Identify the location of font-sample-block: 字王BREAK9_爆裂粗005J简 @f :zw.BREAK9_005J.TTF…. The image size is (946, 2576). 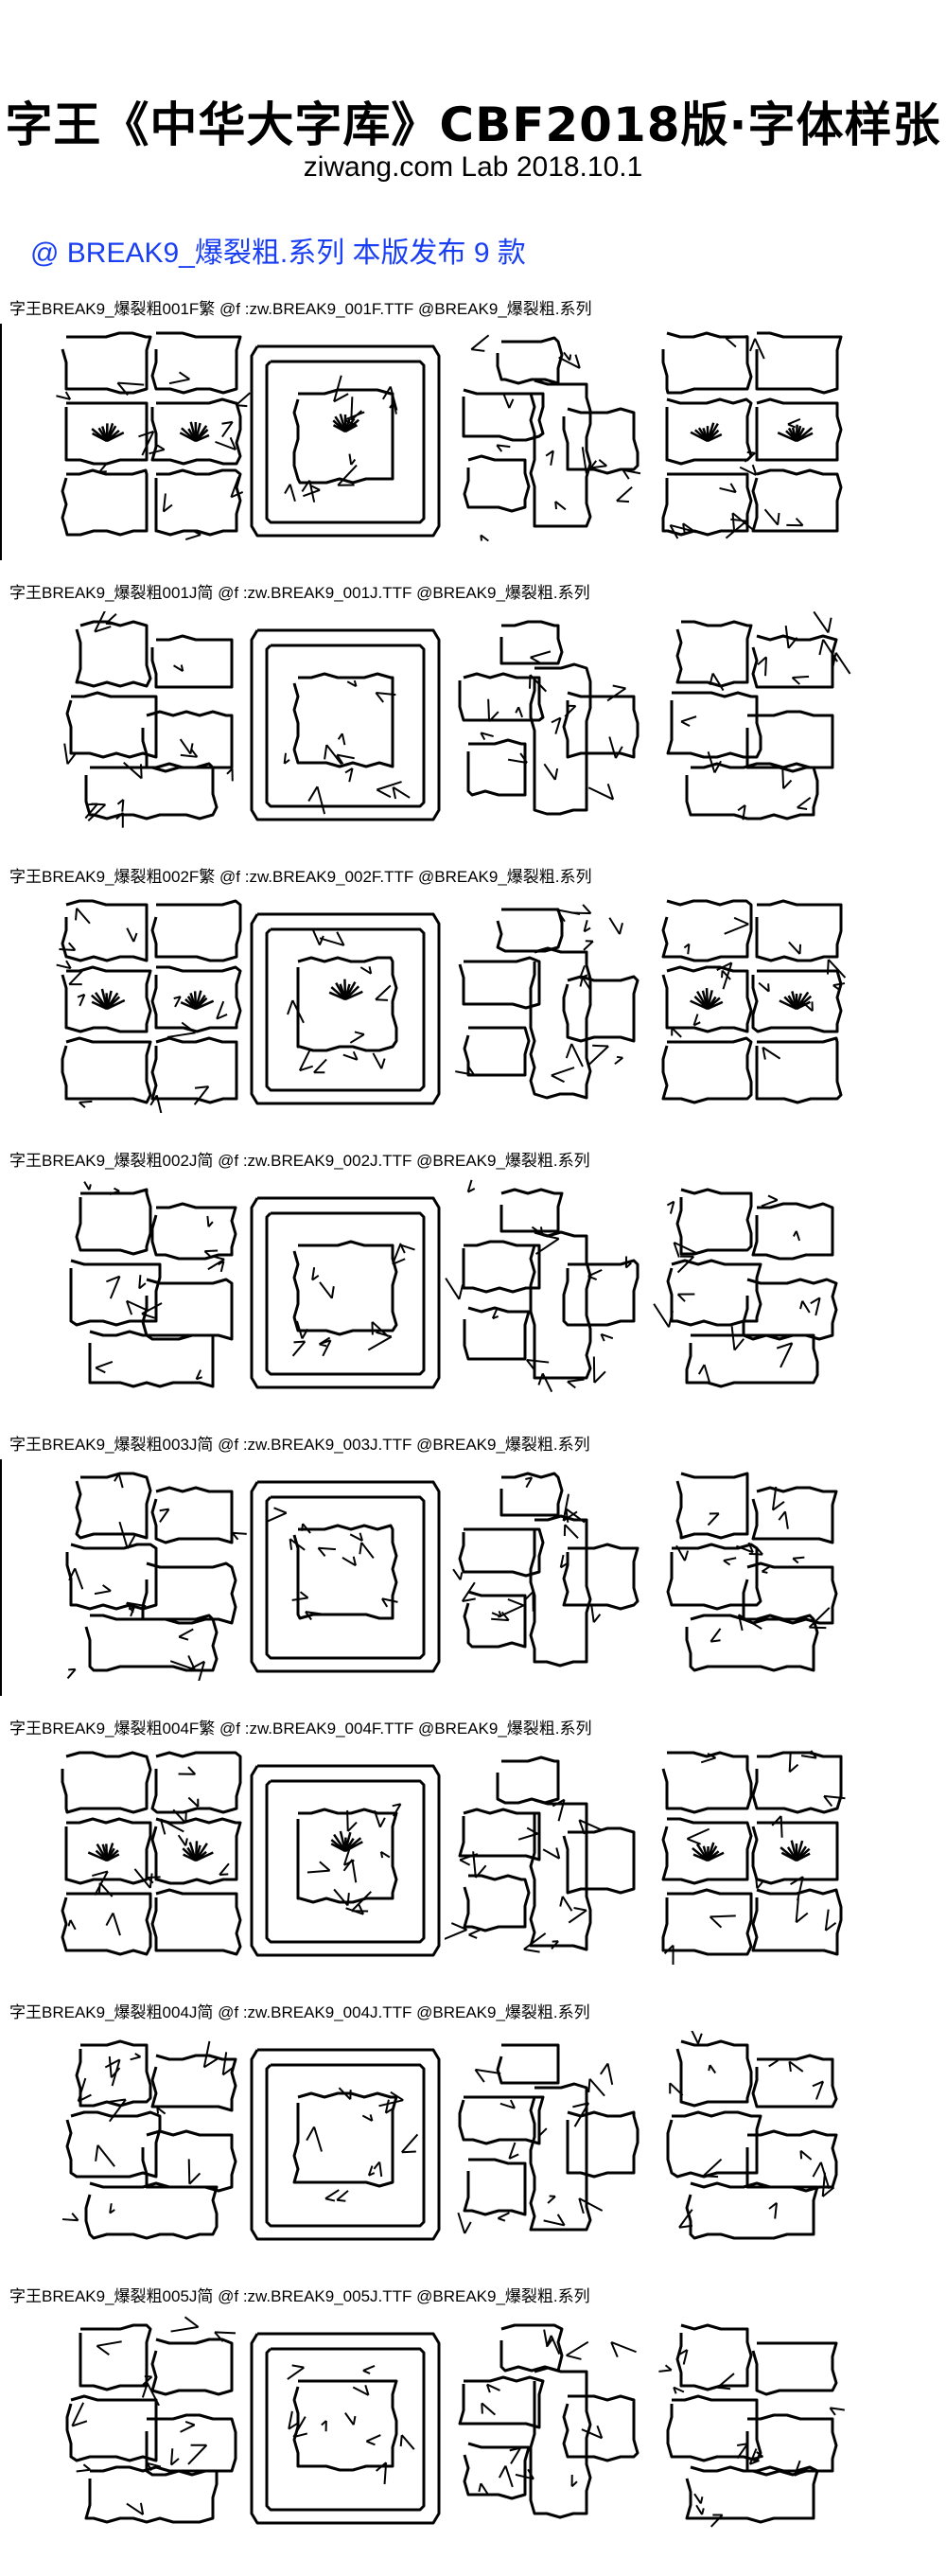
(473, 2429).